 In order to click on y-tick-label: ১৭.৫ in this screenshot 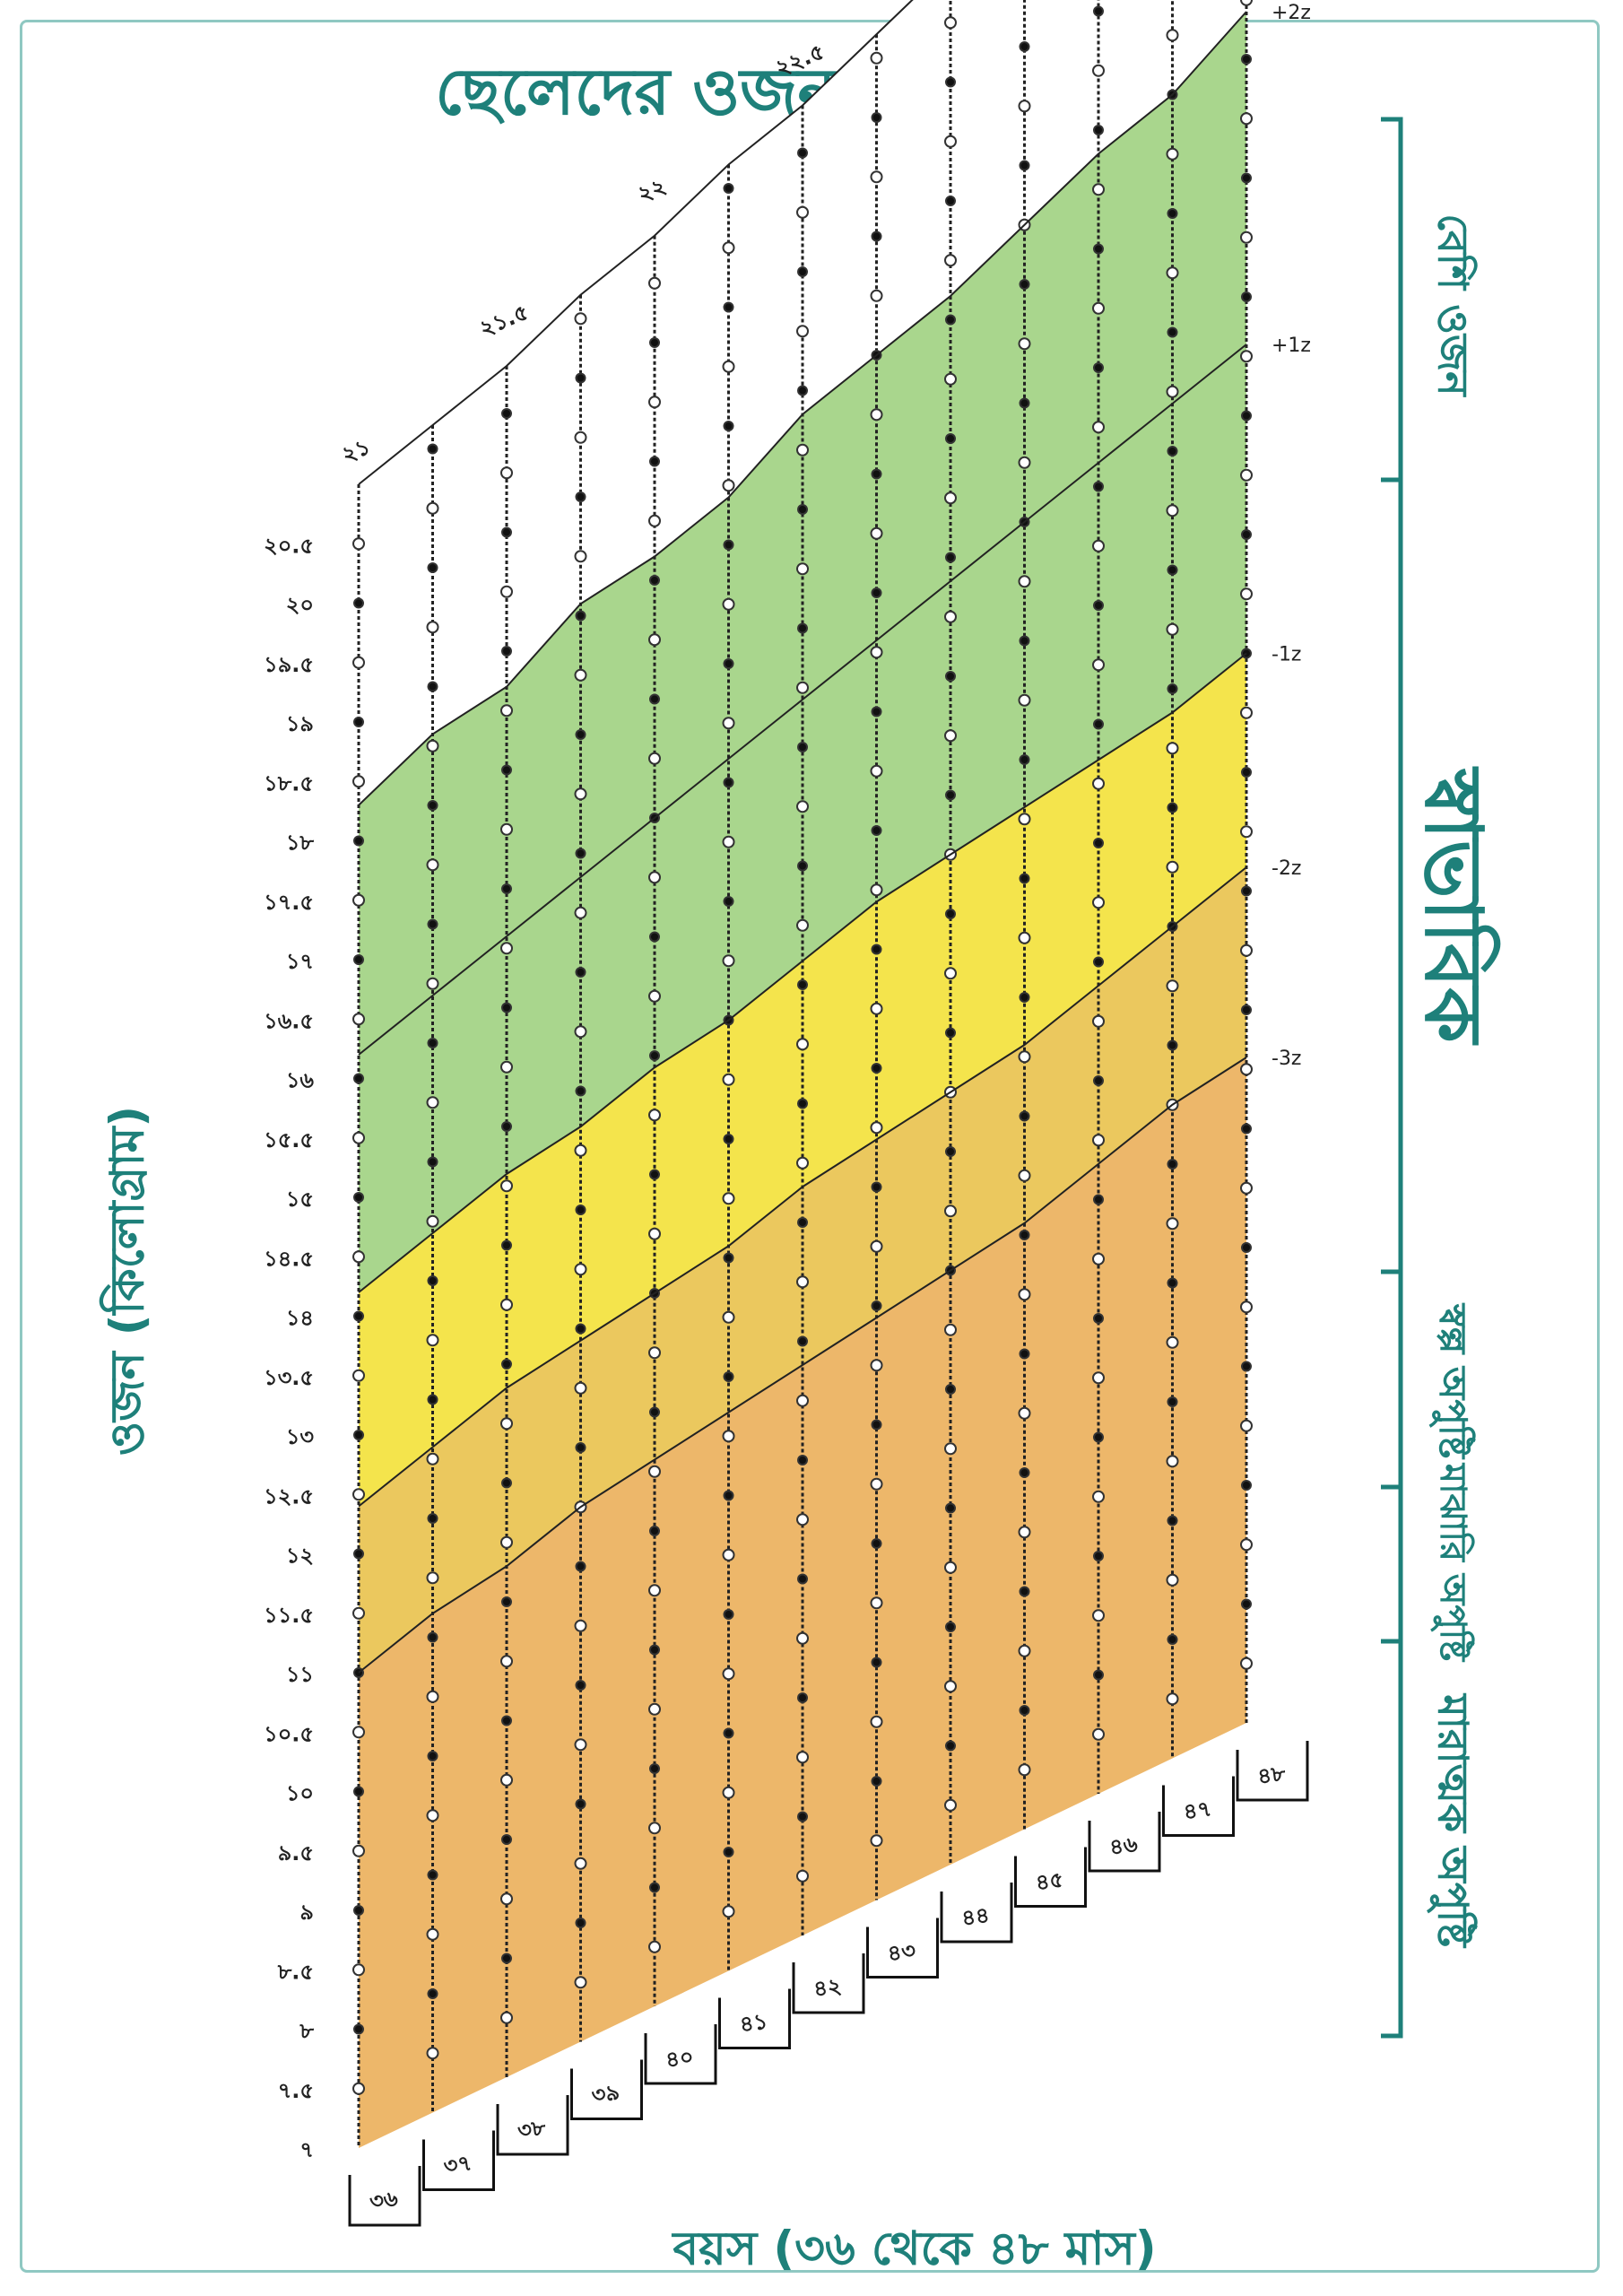, I will do `click(289, 902)`.